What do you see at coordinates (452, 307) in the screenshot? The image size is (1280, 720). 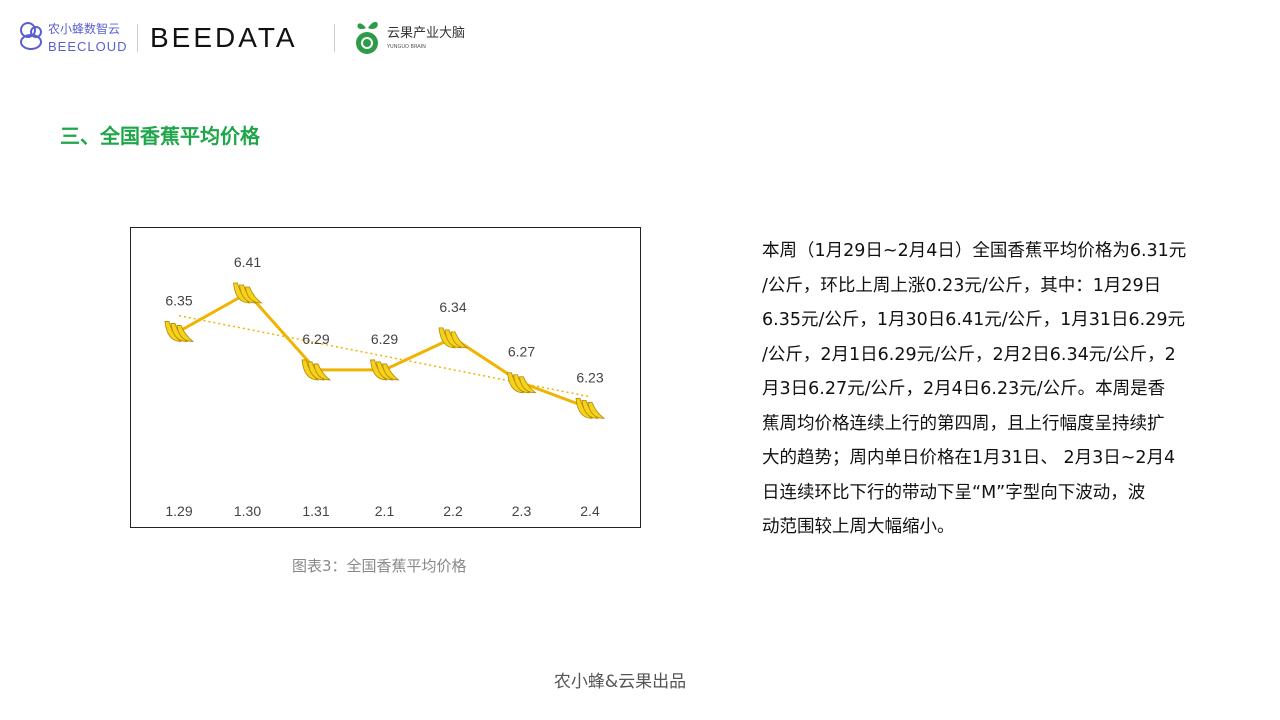 I see `data-label: 6.34` at bounding box center [452, 307].